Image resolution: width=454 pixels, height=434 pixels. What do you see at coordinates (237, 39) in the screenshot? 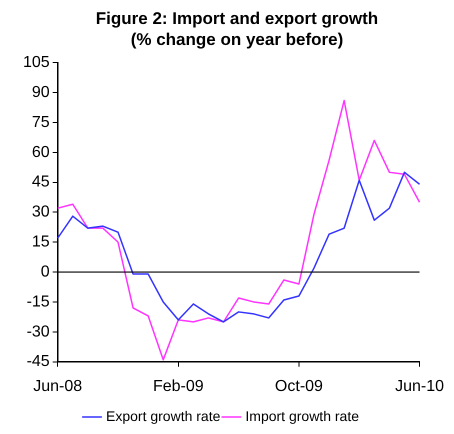
I see `chart-subtitle: (% change on year before)` at bounding box center [237, 39].